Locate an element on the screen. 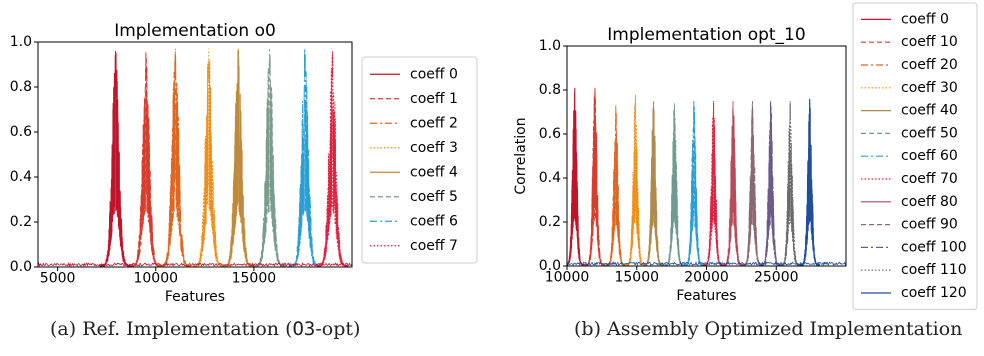  legend-label: coeff 3 is located at coordinates (434, 148).